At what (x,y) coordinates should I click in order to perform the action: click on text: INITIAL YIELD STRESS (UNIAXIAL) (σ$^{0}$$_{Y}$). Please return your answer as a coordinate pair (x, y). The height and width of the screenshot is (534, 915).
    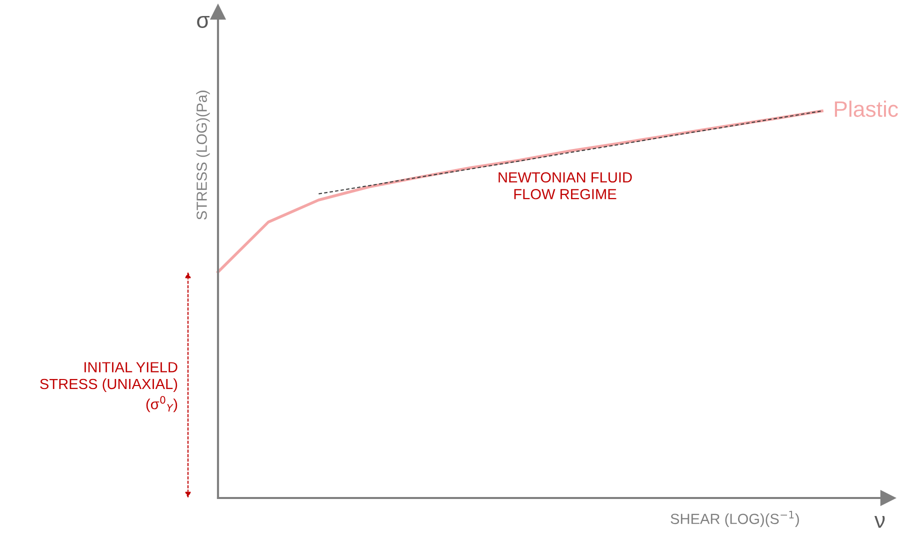
    Looking at the image, I should click on (109, 387).